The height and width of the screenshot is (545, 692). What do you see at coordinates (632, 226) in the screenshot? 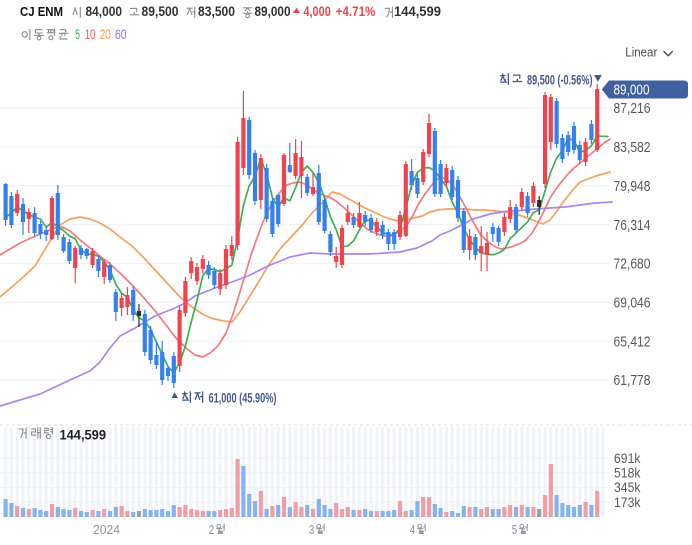
I see `svg-text: 76,314` at bounding box center [632, 226].